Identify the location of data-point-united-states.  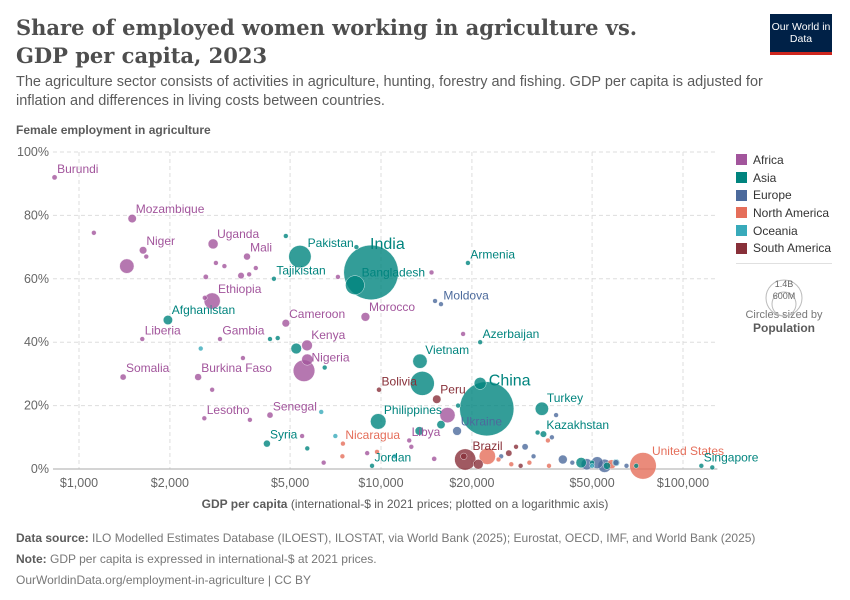
(643, 466).